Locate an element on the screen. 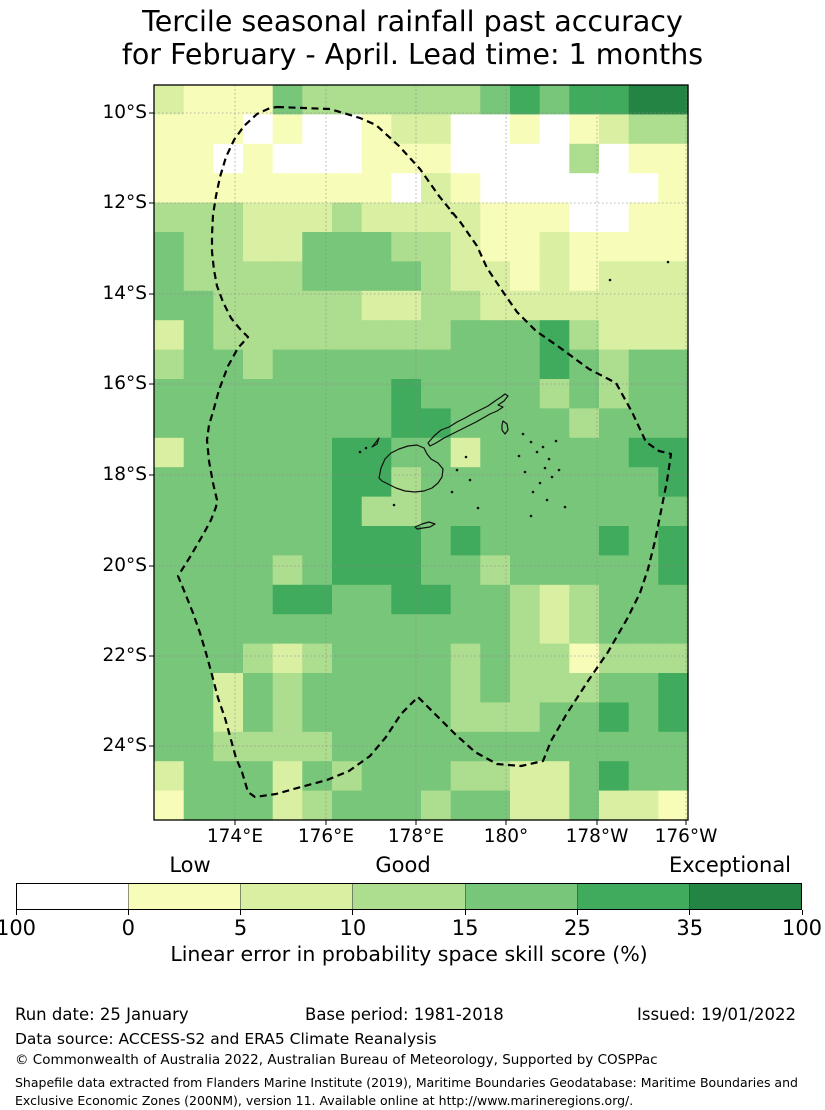  colorbar-tick-value: 15 is located at coordinates (465, 928).